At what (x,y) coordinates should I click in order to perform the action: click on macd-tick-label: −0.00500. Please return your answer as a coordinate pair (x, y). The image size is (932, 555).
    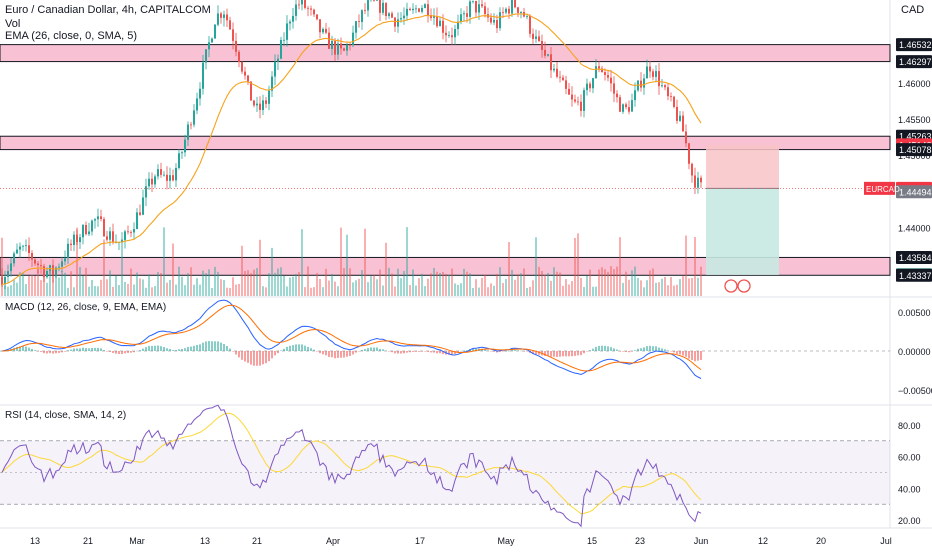
    Looking at the image, I should click on (915, 391).